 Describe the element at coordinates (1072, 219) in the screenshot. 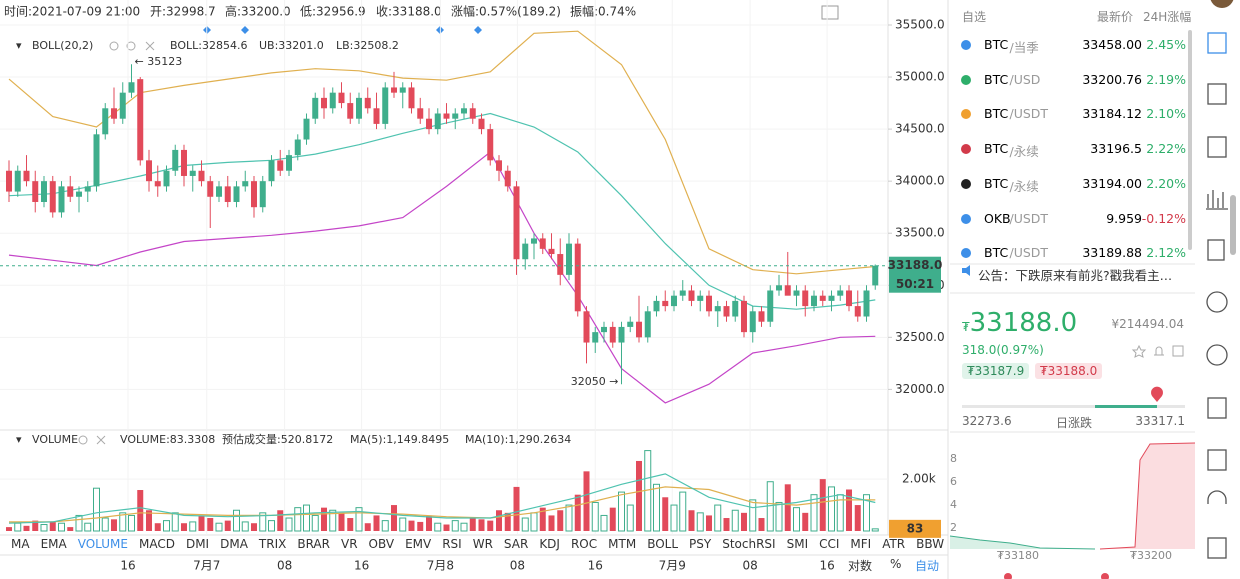

I see `watch-row: OKB/USDT 9.959 -0.12%` at that location.